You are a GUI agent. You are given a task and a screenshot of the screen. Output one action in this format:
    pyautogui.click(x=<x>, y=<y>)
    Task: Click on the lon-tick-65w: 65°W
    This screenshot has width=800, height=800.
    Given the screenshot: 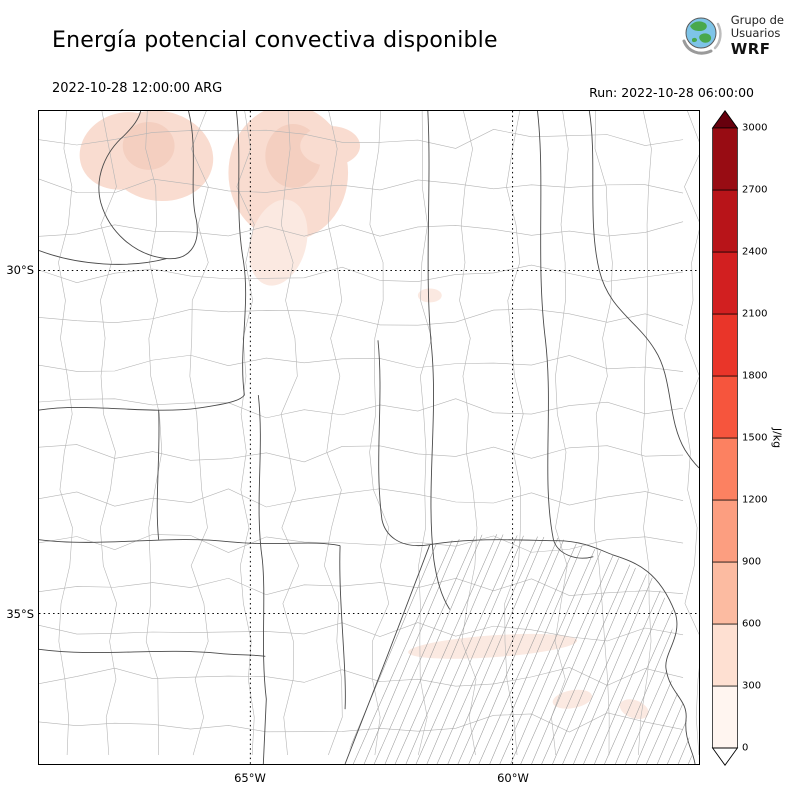 What is the action you would take?
    pyautogui.click(x=250, y=778)
    